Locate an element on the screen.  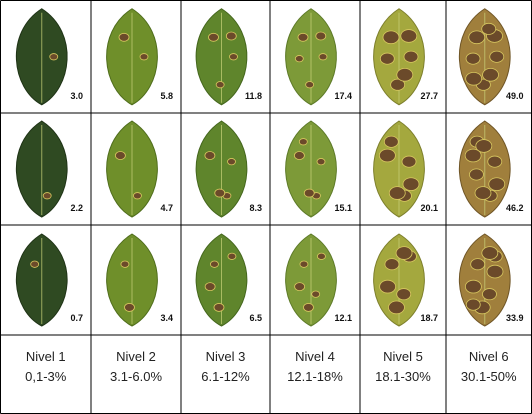
severity-value: 33.9 is located at coordinates (515, 318).